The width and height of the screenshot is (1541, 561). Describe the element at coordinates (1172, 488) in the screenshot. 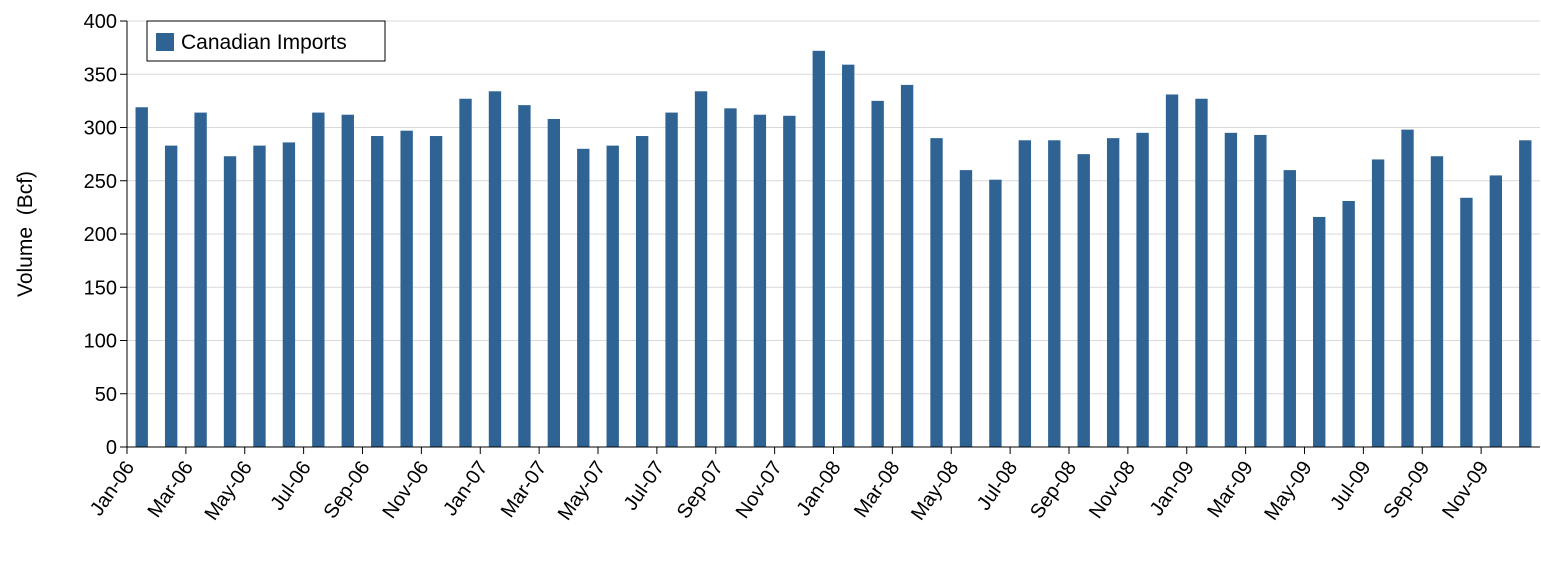

I see `x-tick-label: Jan-09` at that location.